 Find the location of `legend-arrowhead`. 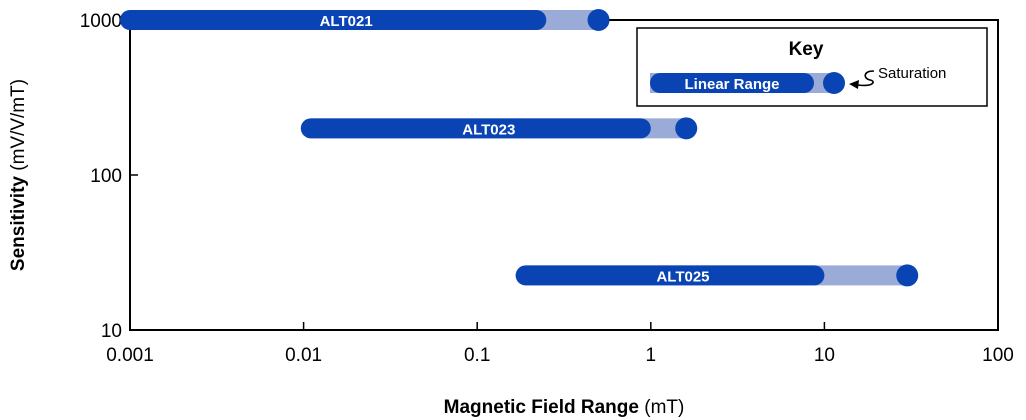

legend-arrowhead is located at coordinates (854, 84).